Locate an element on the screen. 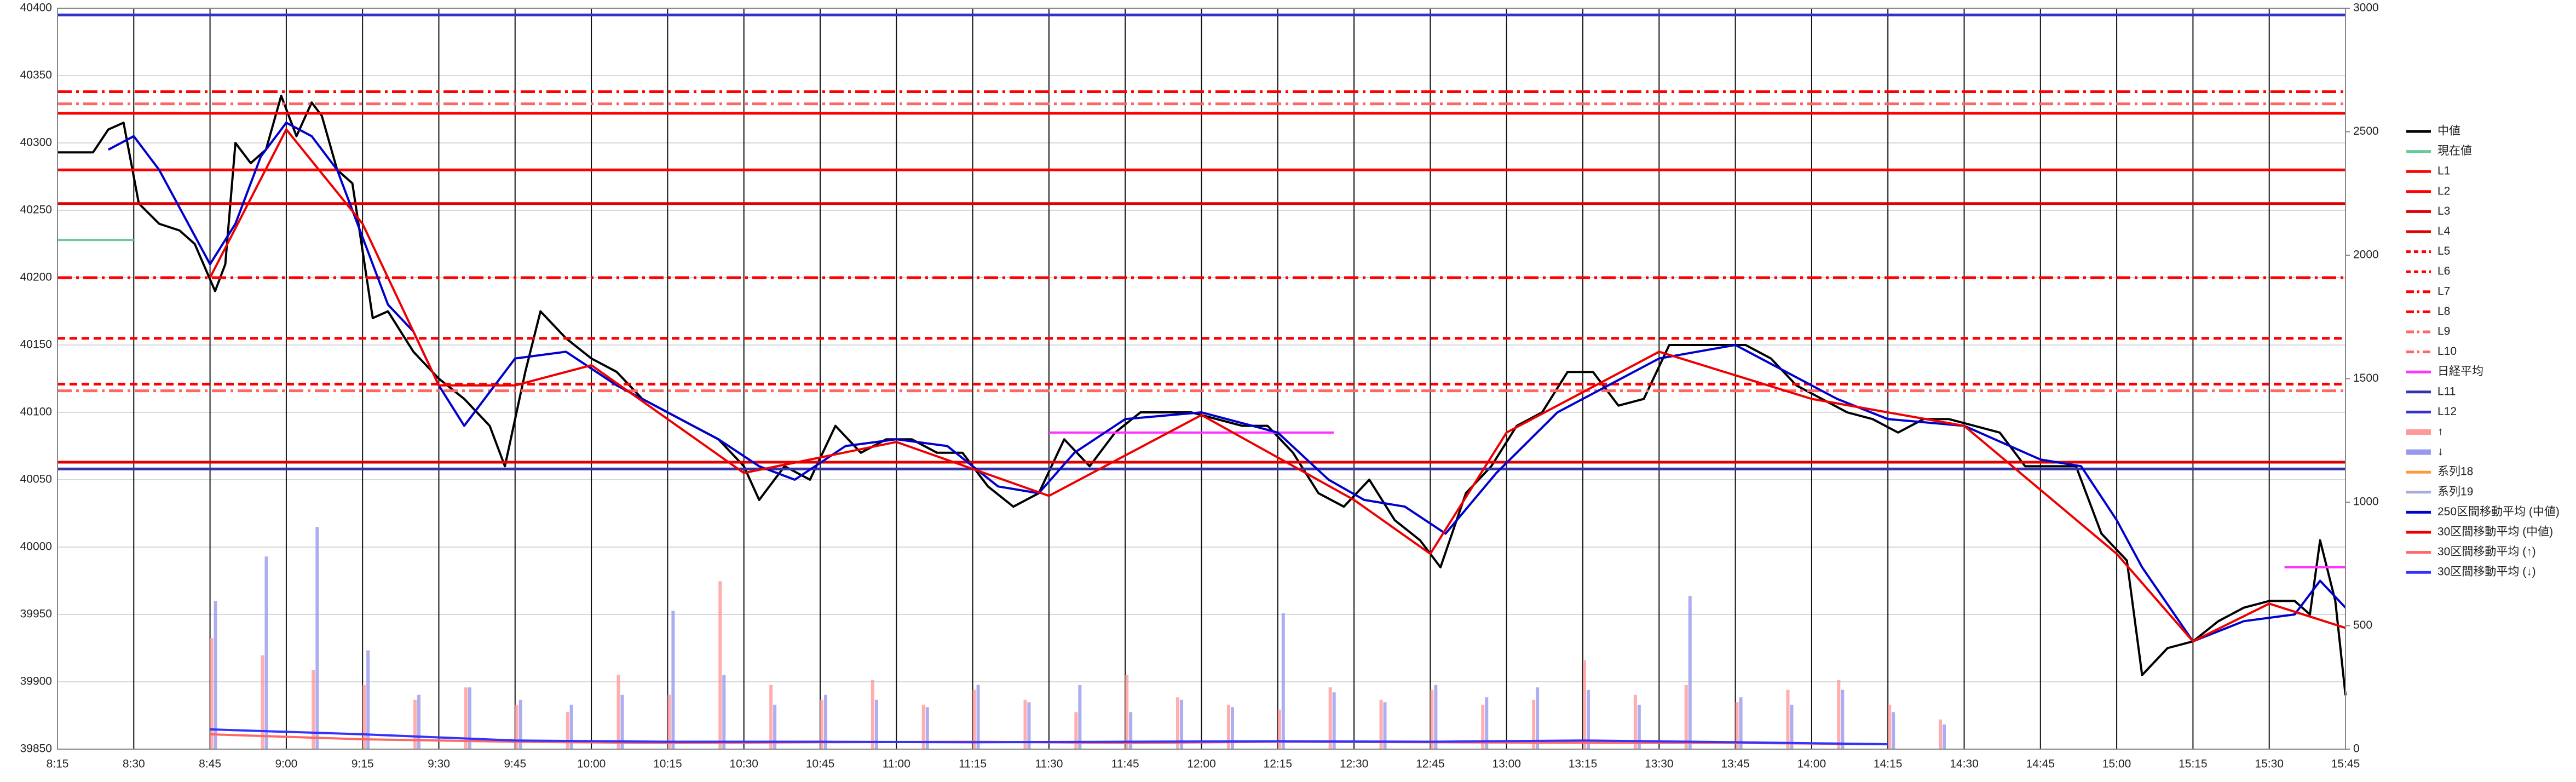 The height and width of the screenshot is (782, 2576). x-tick-label: 9:30 is located at coordinates (439, 764).